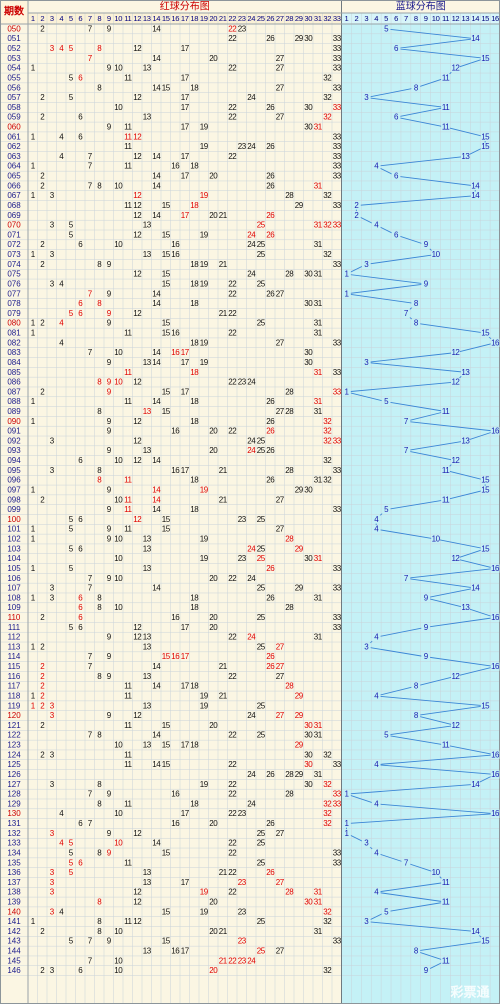 This screenshot has height=1004, width=500. Describe the element at coordinates (137, 901) in the screenshot. I see `red-ball-number: 12` at that location.